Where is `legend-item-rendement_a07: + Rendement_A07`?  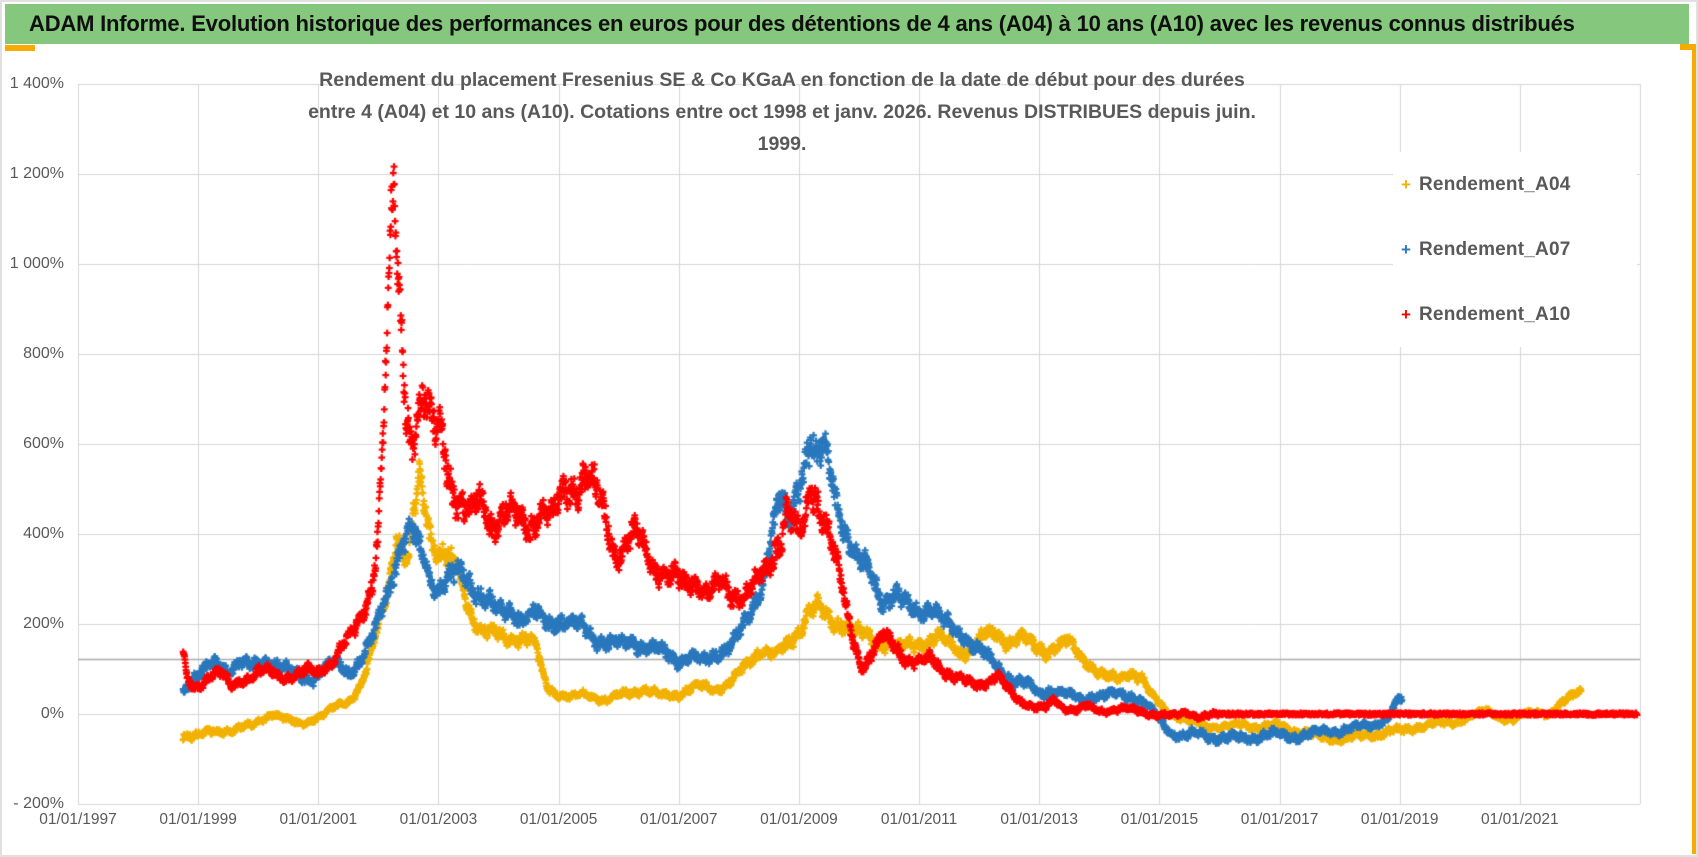 legend-item-rendement_a07: + Rendement_A07 is located at coordinates (1515, 249).